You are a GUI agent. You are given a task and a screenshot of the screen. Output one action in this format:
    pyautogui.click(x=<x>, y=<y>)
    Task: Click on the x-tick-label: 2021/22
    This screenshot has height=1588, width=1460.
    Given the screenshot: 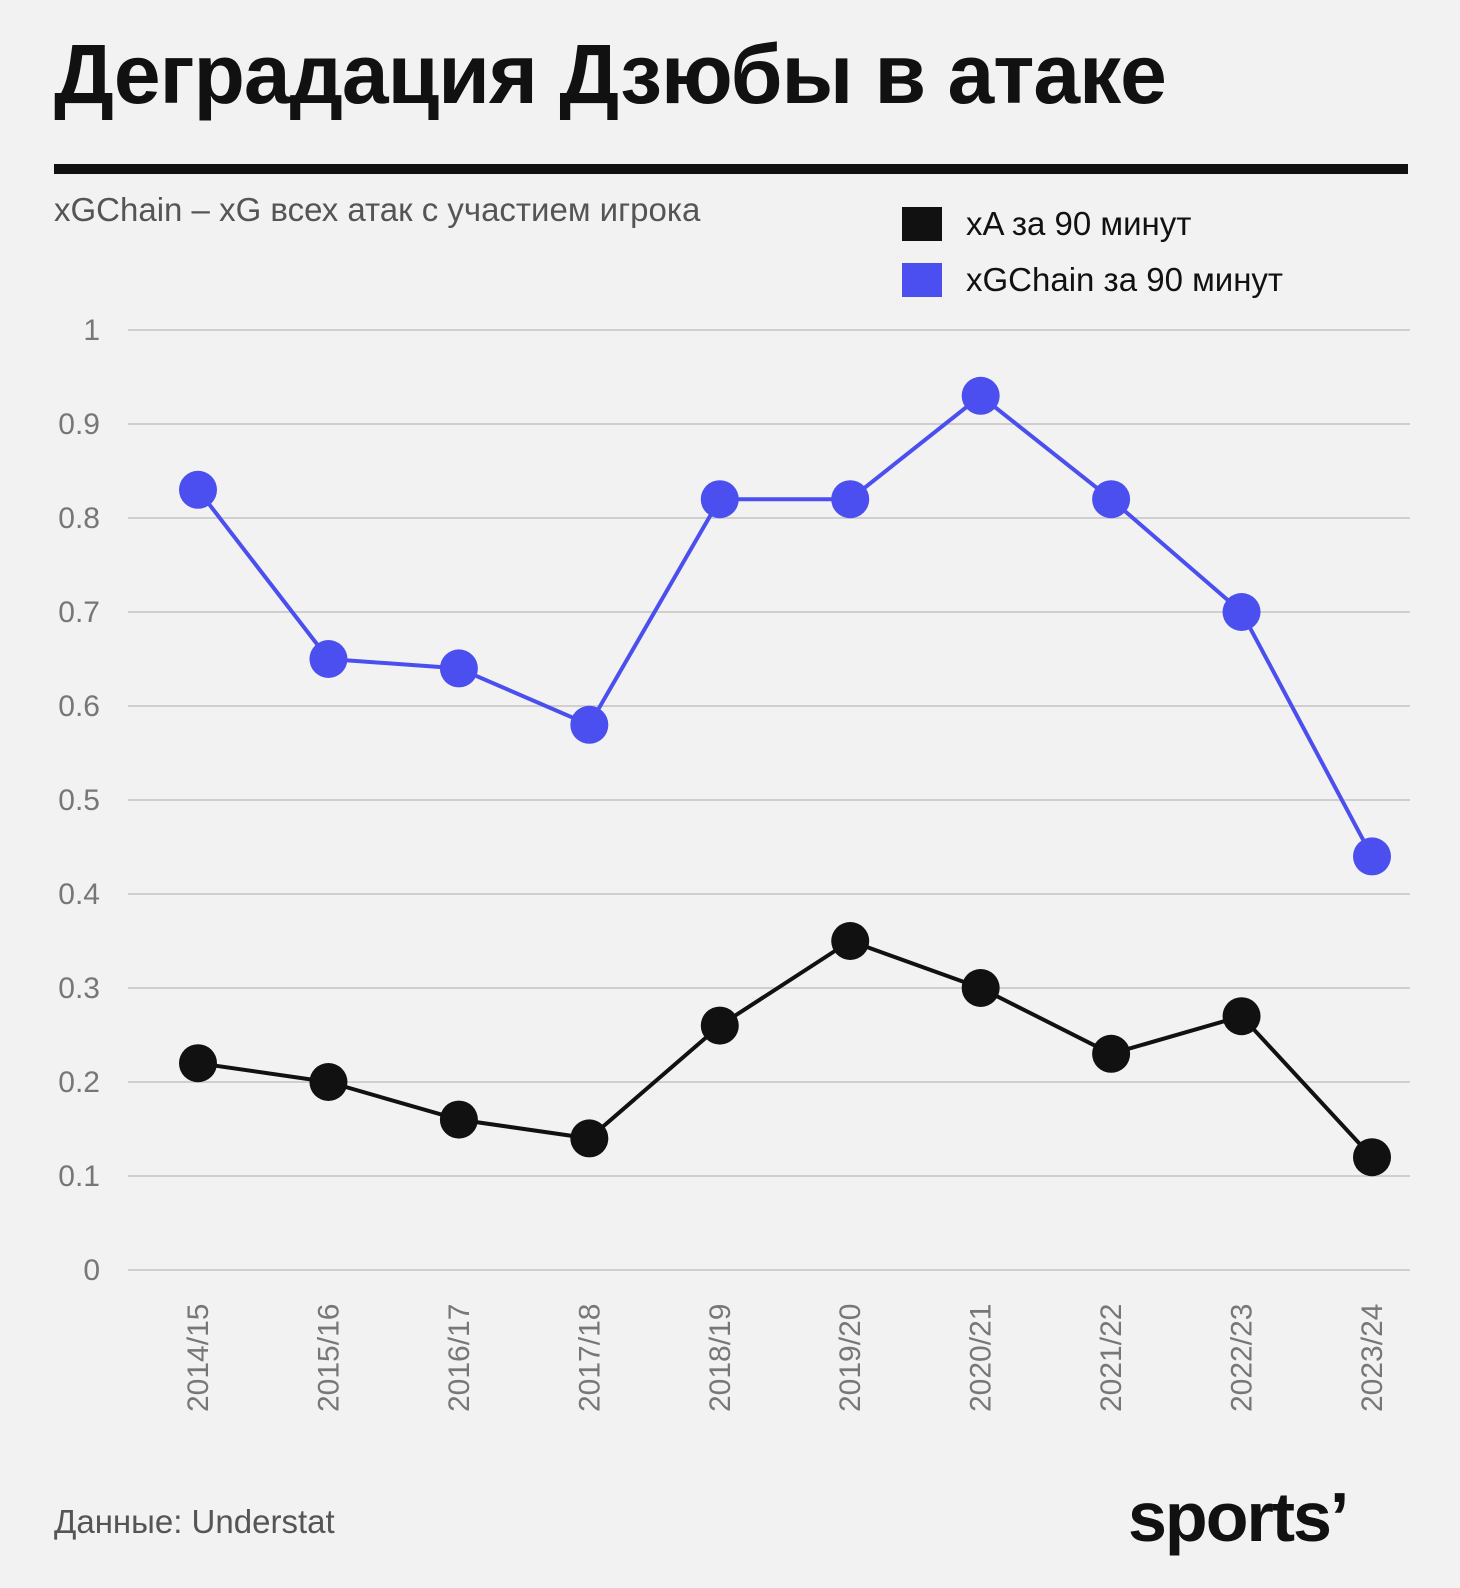 What is the action you would take?
    pyautogui.click(x=1111, y=1358)
    